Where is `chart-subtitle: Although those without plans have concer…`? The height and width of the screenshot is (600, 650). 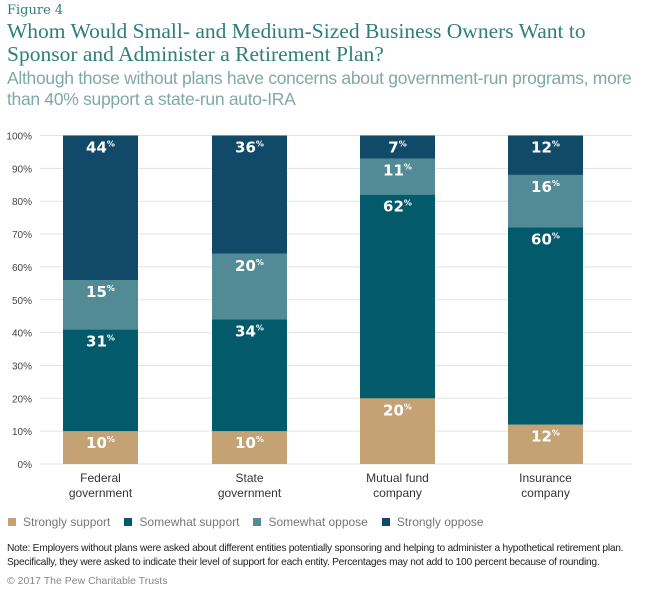
chart-subtitle: Although those without plans have concer… is located at coordinates (319, 88).